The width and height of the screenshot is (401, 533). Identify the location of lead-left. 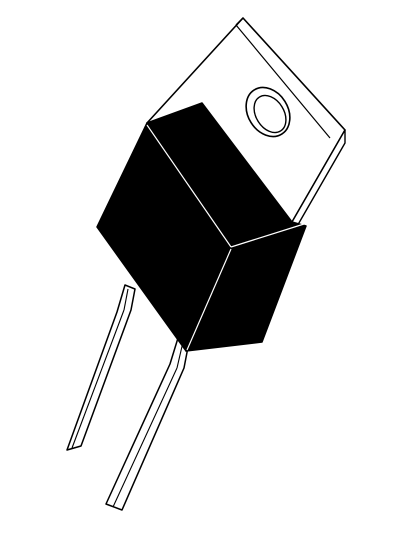
(101, 367).